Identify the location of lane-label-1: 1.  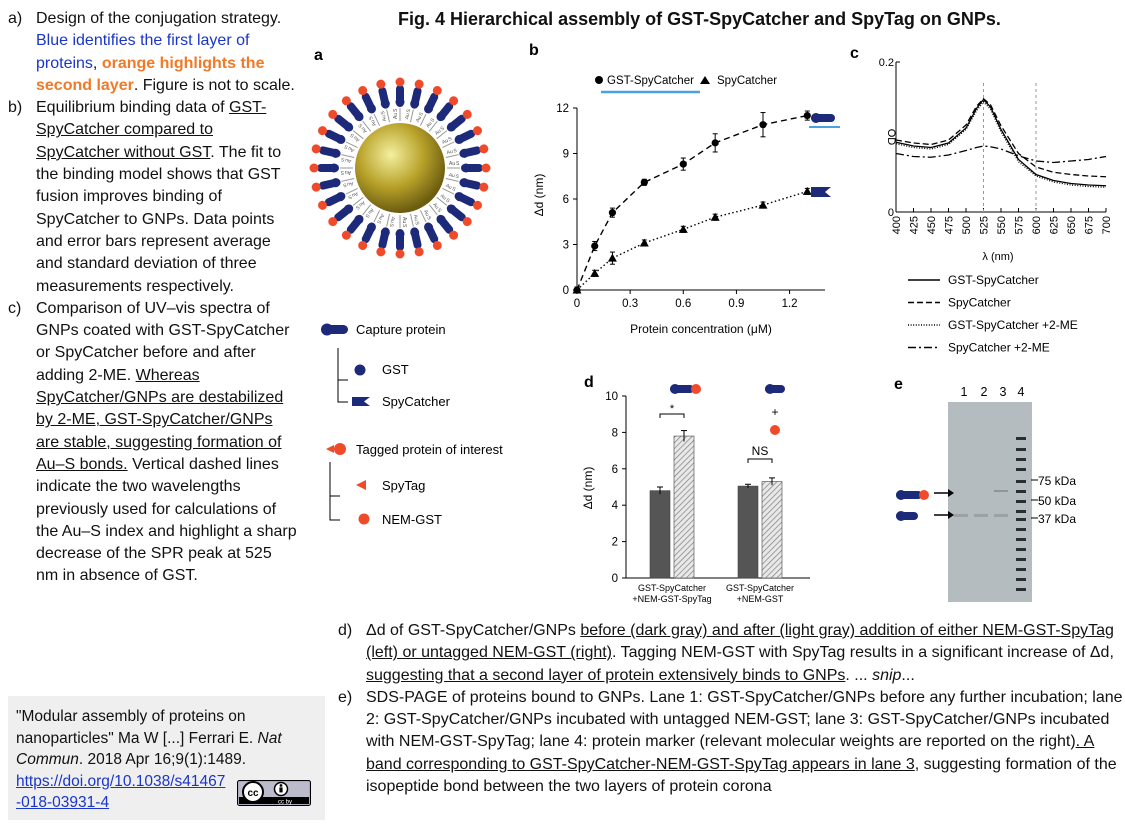
(964, 392).